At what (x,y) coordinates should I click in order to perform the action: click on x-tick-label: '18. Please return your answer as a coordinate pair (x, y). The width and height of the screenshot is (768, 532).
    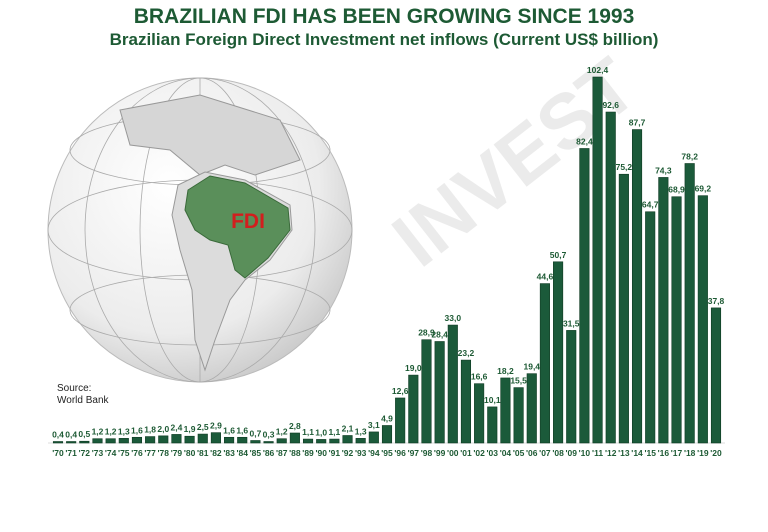
    Looking at the image, I should click on (690, 453).